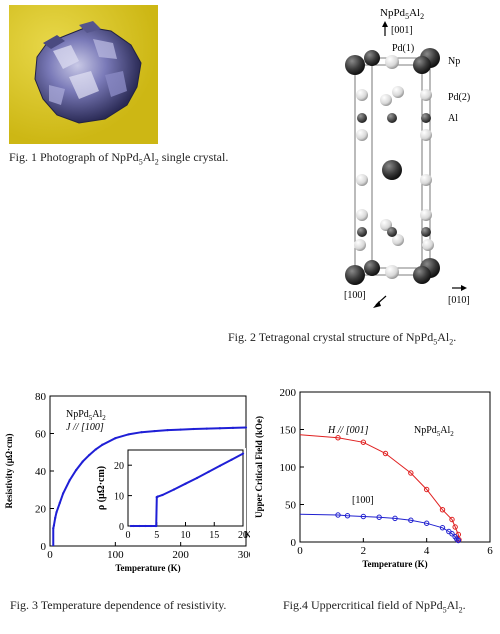  What do you see at coordinates (355, 295) in the screenshot?
I see `axis-100-label: [100]` at bounding box center [355, 295].